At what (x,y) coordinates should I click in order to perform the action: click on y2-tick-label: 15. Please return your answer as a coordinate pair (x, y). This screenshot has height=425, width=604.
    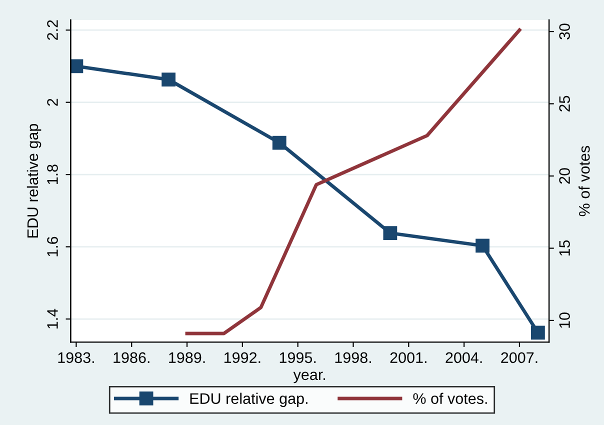
    Looking at the image, I should click on (564, 248).